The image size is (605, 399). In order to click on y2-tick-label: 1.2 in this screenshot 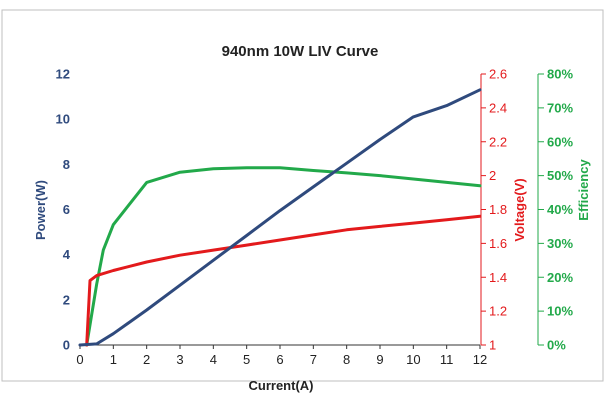, I will do `click(498, 311)`.